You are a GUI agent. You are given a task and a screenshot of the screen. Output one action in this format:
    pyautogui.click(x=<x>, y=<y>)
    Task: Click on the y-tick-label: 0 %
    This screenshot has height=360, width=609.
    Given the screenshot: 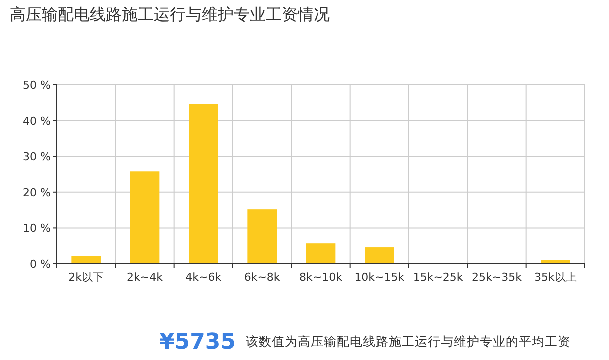 What is the action you would take?
    pyautogui.click(x=40, y=264)
    